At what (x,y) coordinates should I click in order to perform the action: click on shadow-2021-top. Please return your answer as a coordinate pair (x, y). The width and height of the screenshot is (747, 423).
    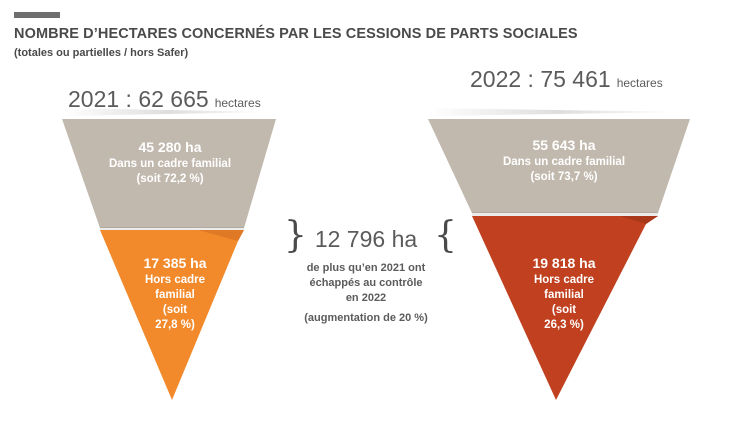
    Looking at the image, I should click on (168, 112).